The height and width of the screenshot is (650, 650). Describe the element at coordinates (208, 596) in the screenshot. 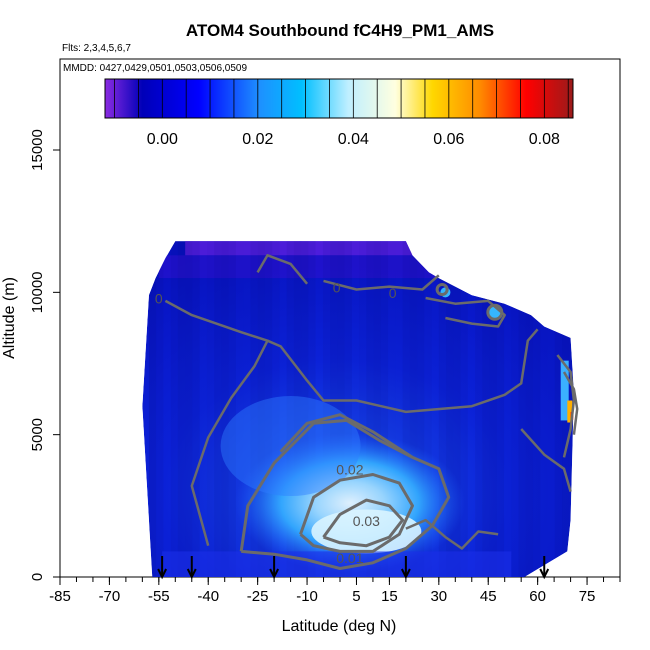

I see `x-tick-label: -40` at that location.